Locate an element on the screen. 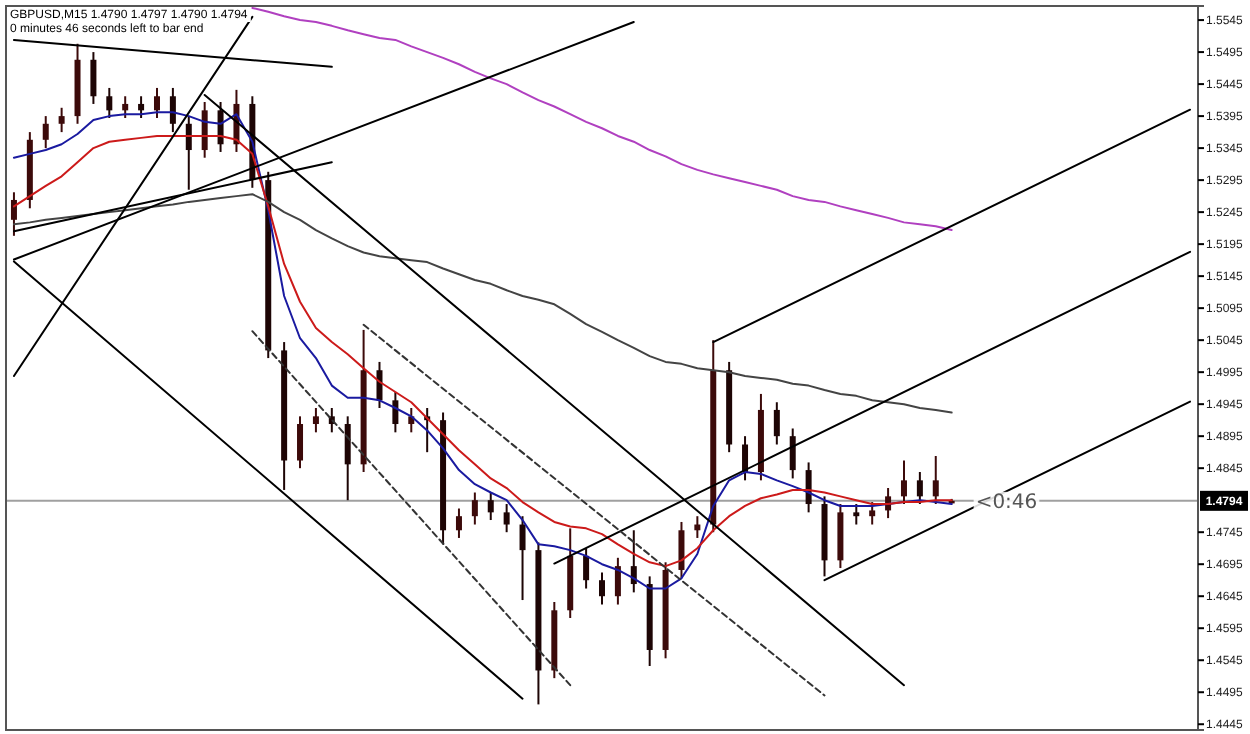 The height and width of the screenshot is (734, 1250). annotation: <0:46 is located at coordinates (1006, 502).